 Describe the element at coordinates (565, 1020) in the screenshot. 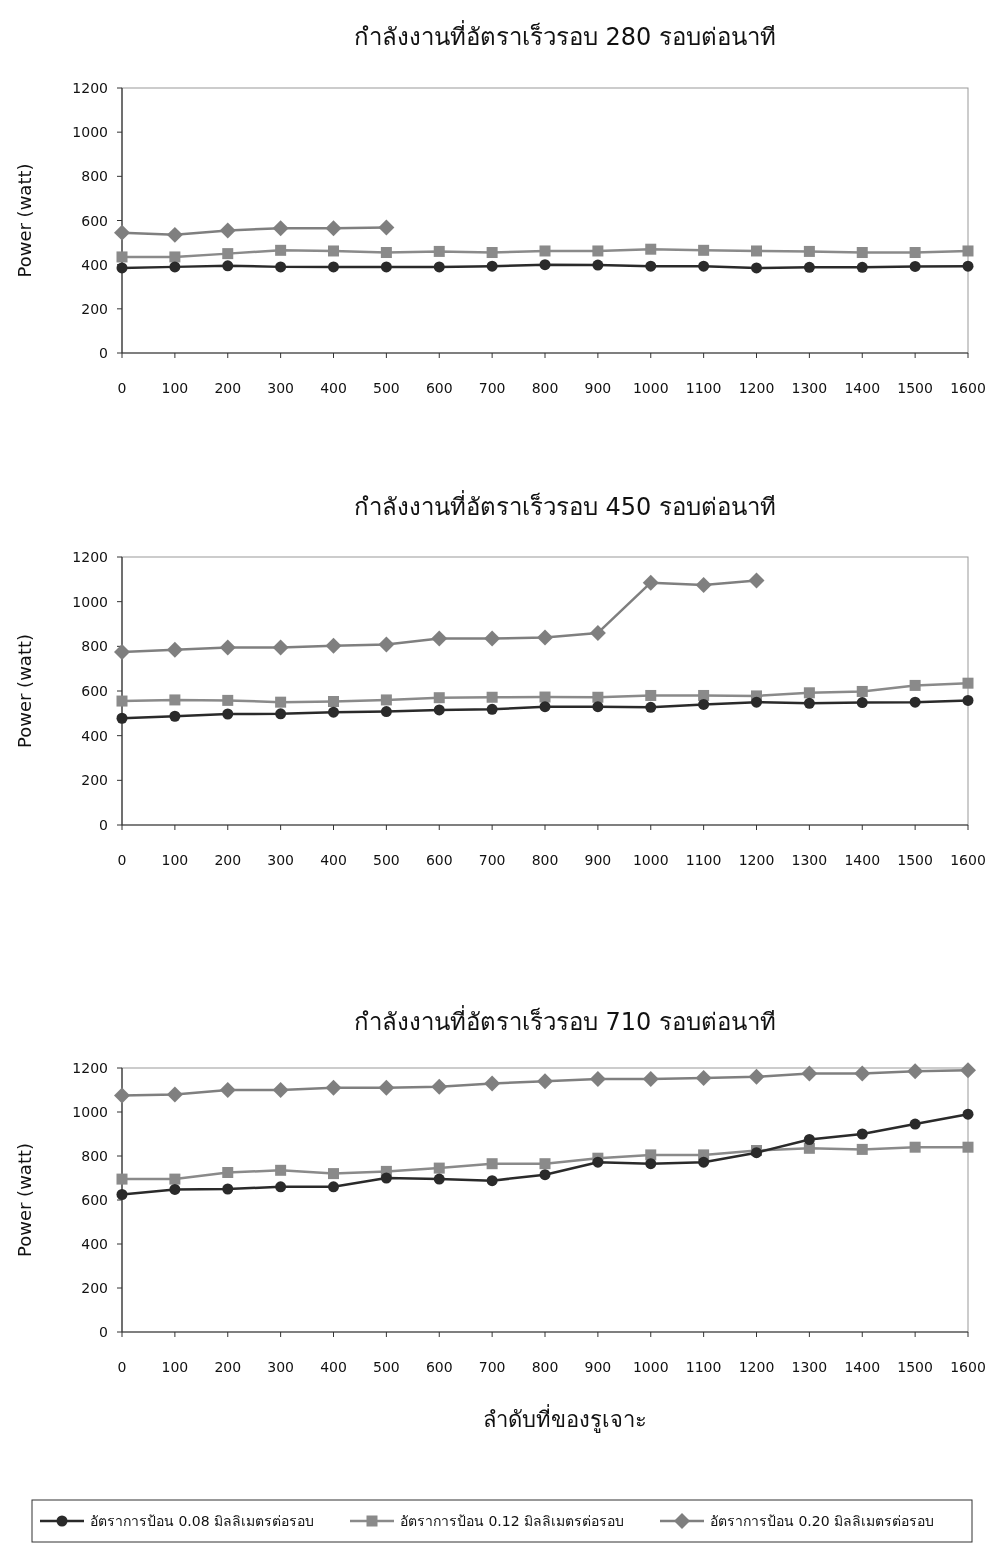

I see `chart-title: กำลังงานที่อัตราเร็วรอบ 710 รอบต่อนาที` at that location.